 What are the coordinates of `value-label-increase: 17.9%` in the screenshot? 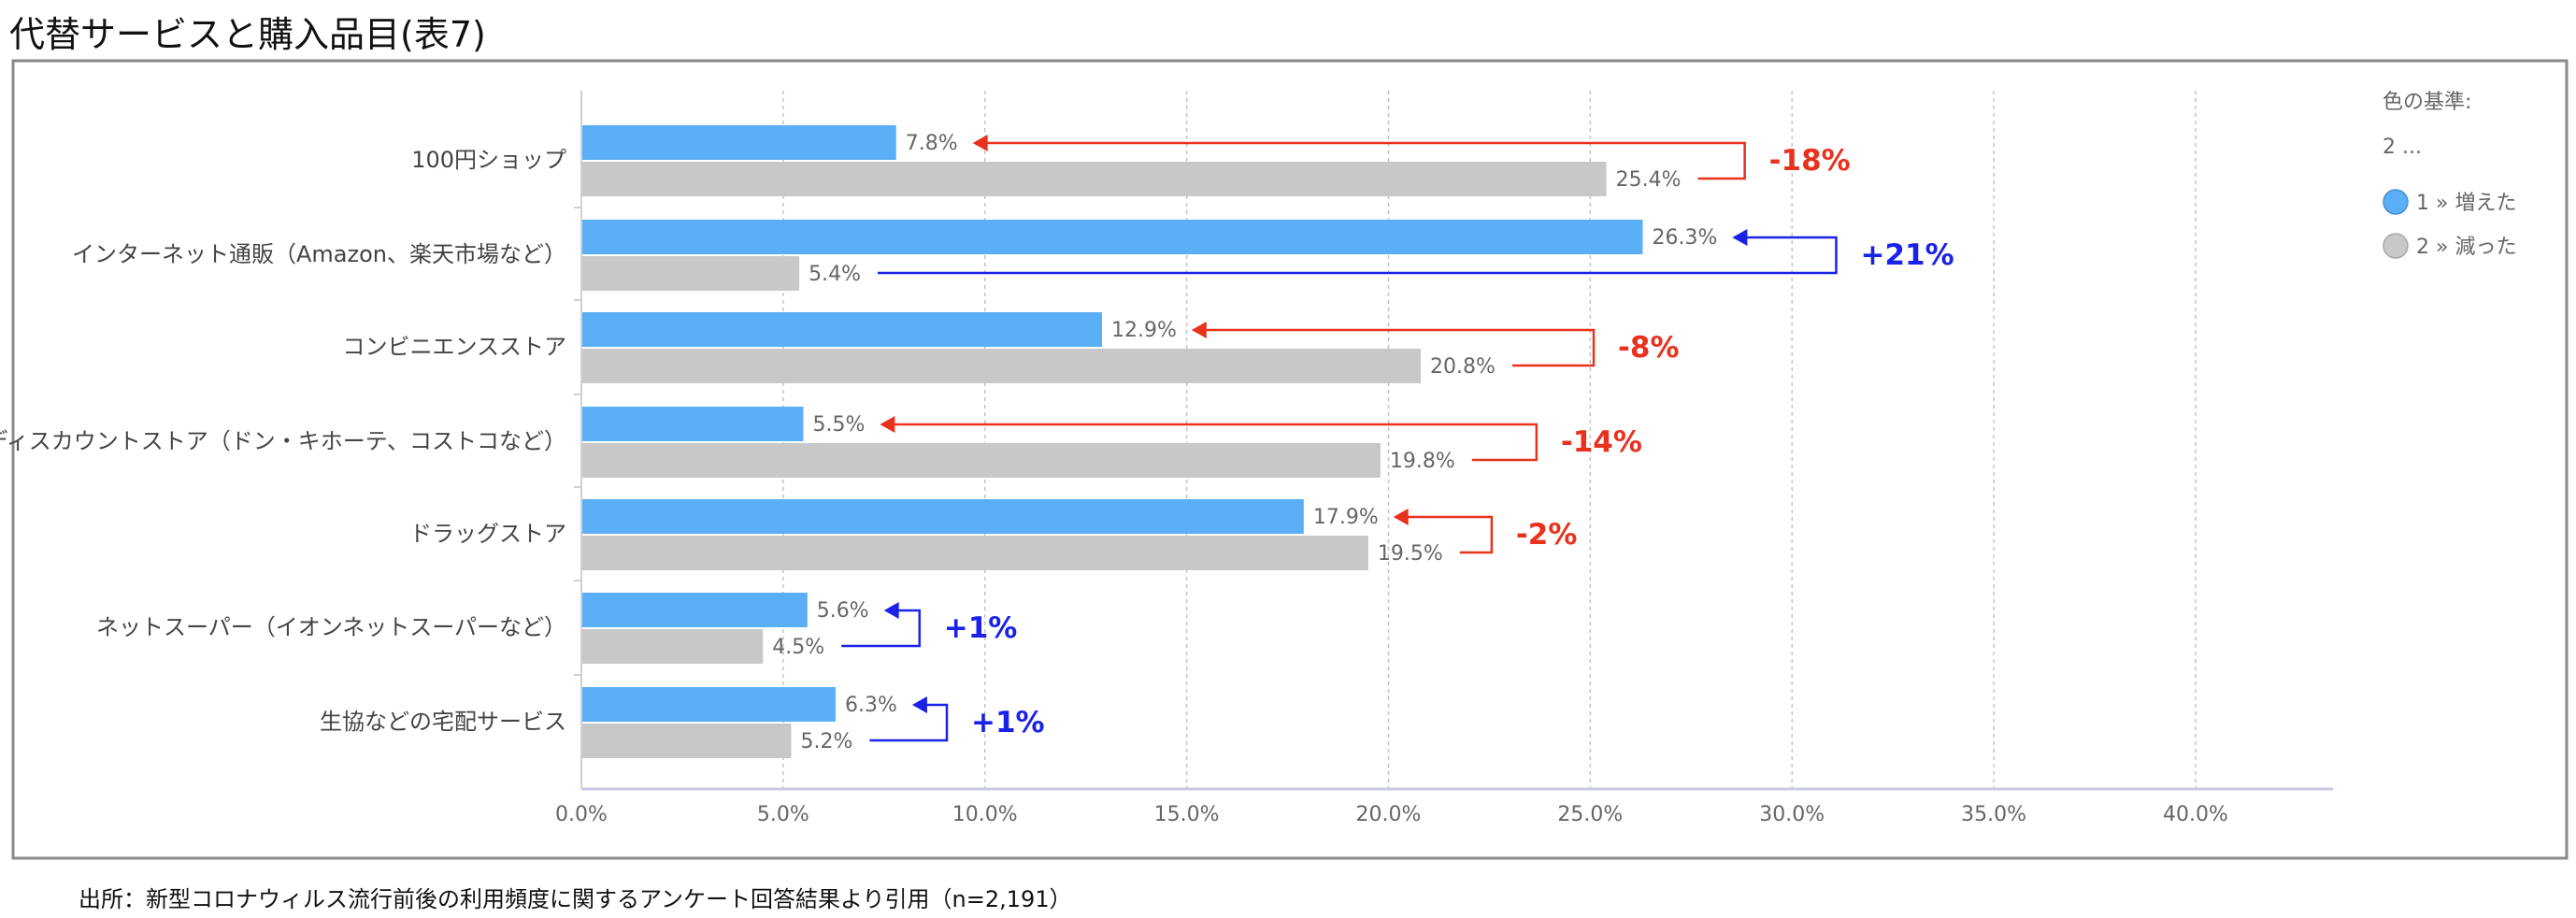 It's located at (1346, 517).